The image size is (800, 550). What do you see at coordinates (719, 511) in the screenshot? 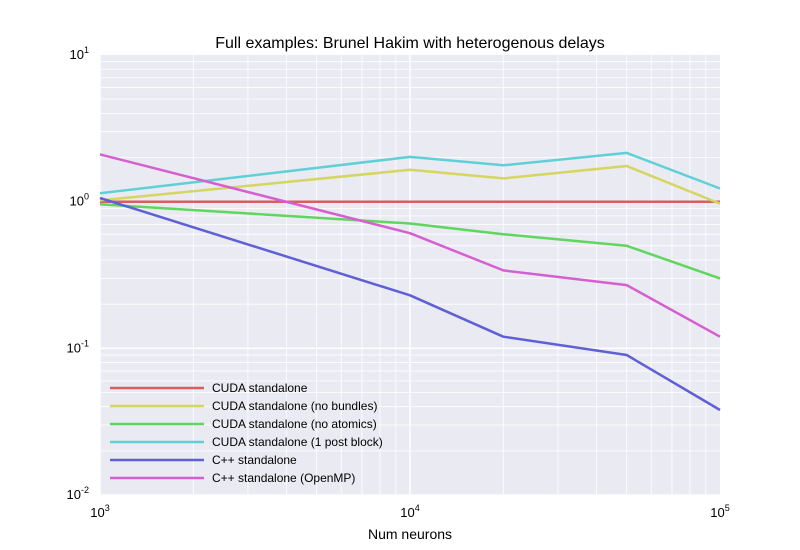
I see `x-tick-label: 10⁵` at bounding box center [719, 511].